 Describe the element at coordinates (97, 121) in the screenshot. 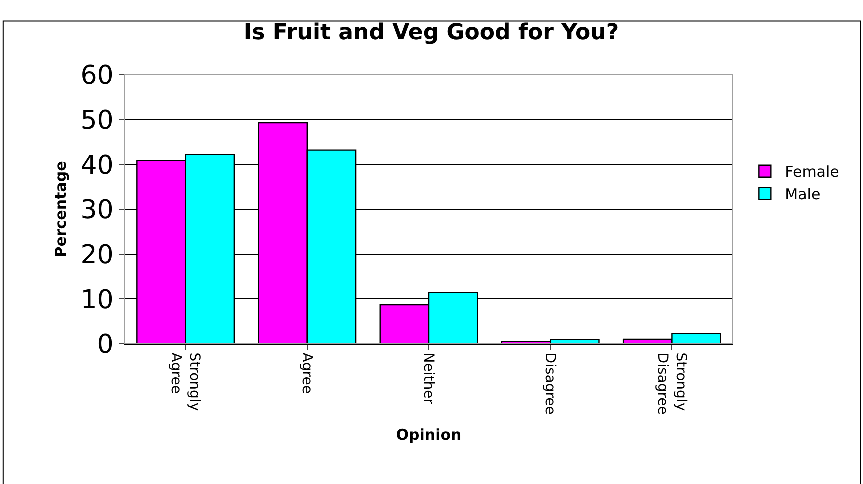

I see `y-tick-label: 50` at that location.